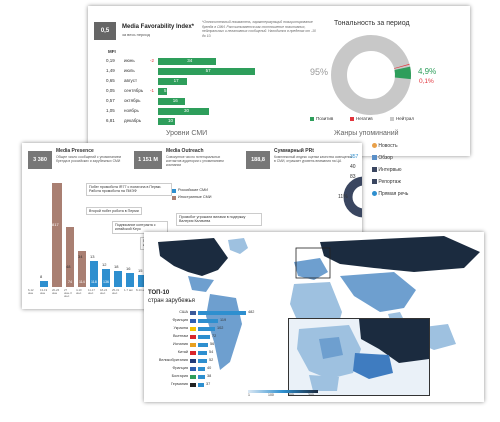 The image size is (500, 422). I want to click on annotation-3: Подписание контракта с китайской Keyo, so click(140, 227).